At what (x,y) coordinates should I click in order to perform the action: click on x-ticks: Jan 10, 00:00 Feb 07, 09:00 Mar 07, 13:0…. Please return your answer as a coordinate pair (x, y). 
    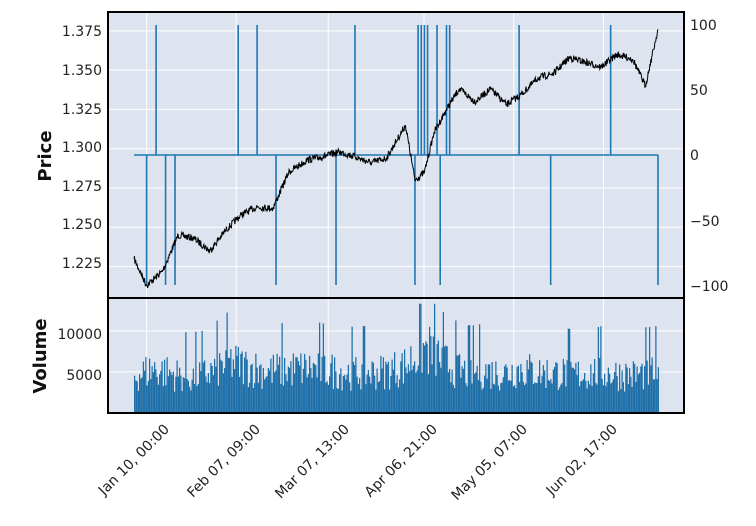
    Looking at the image, I should click on (358, 463).